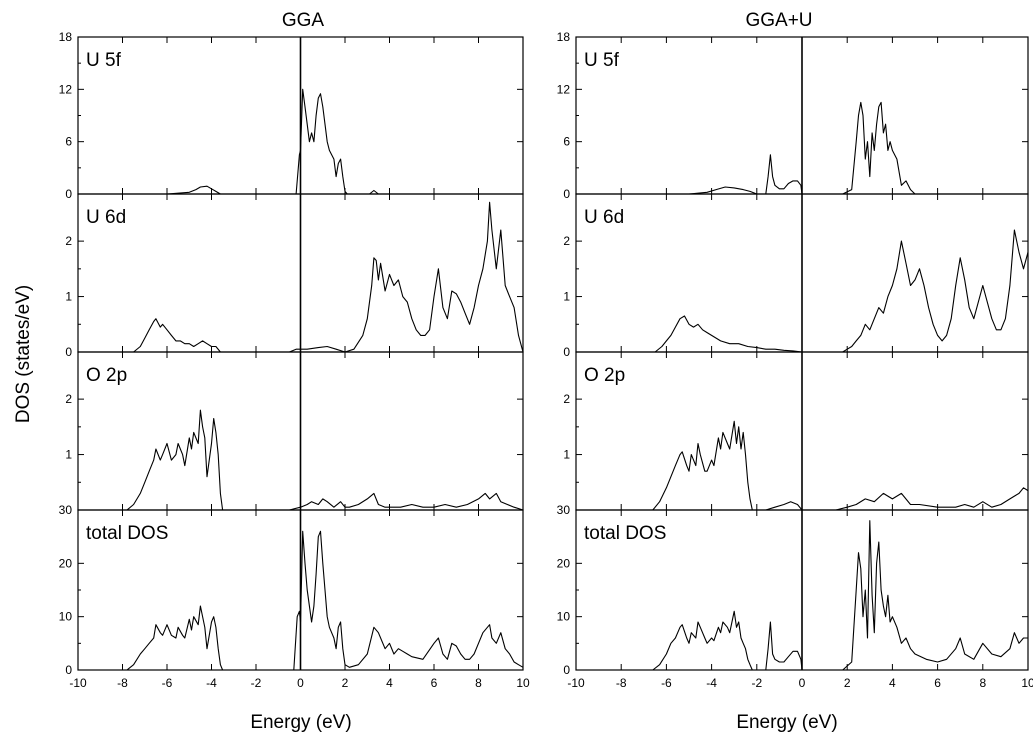 The image size is (1033, 740). Describe the element at coordinates (78, 683) in the screenshot. I see `gga-xtick-label: -10` at that location.